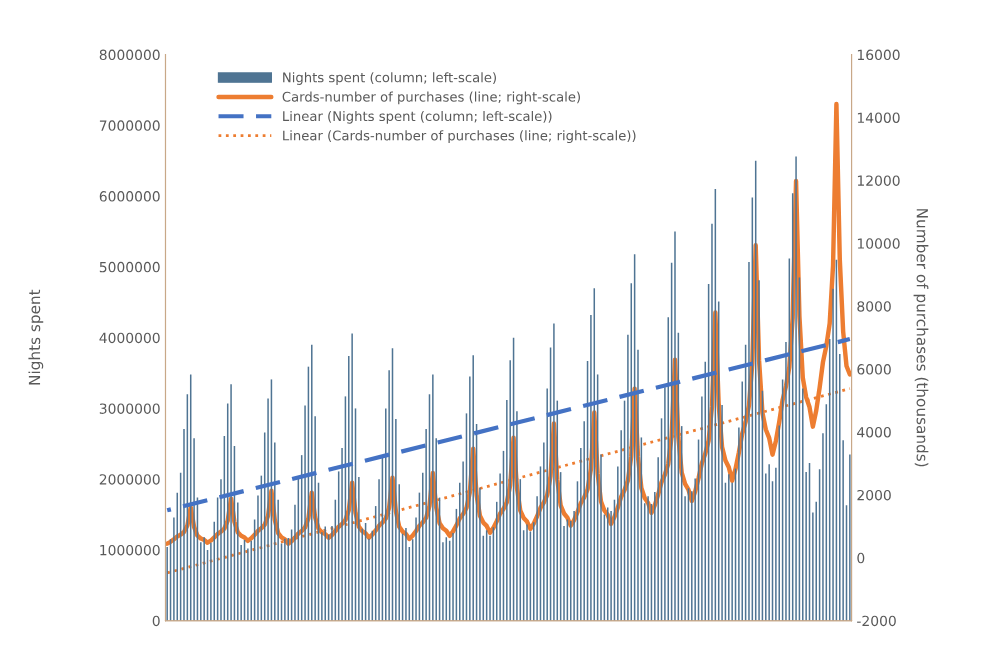  Describe the element at coordinates (874, 306) in the screenshot. I see `y2-tick-label: 8000` at that location.